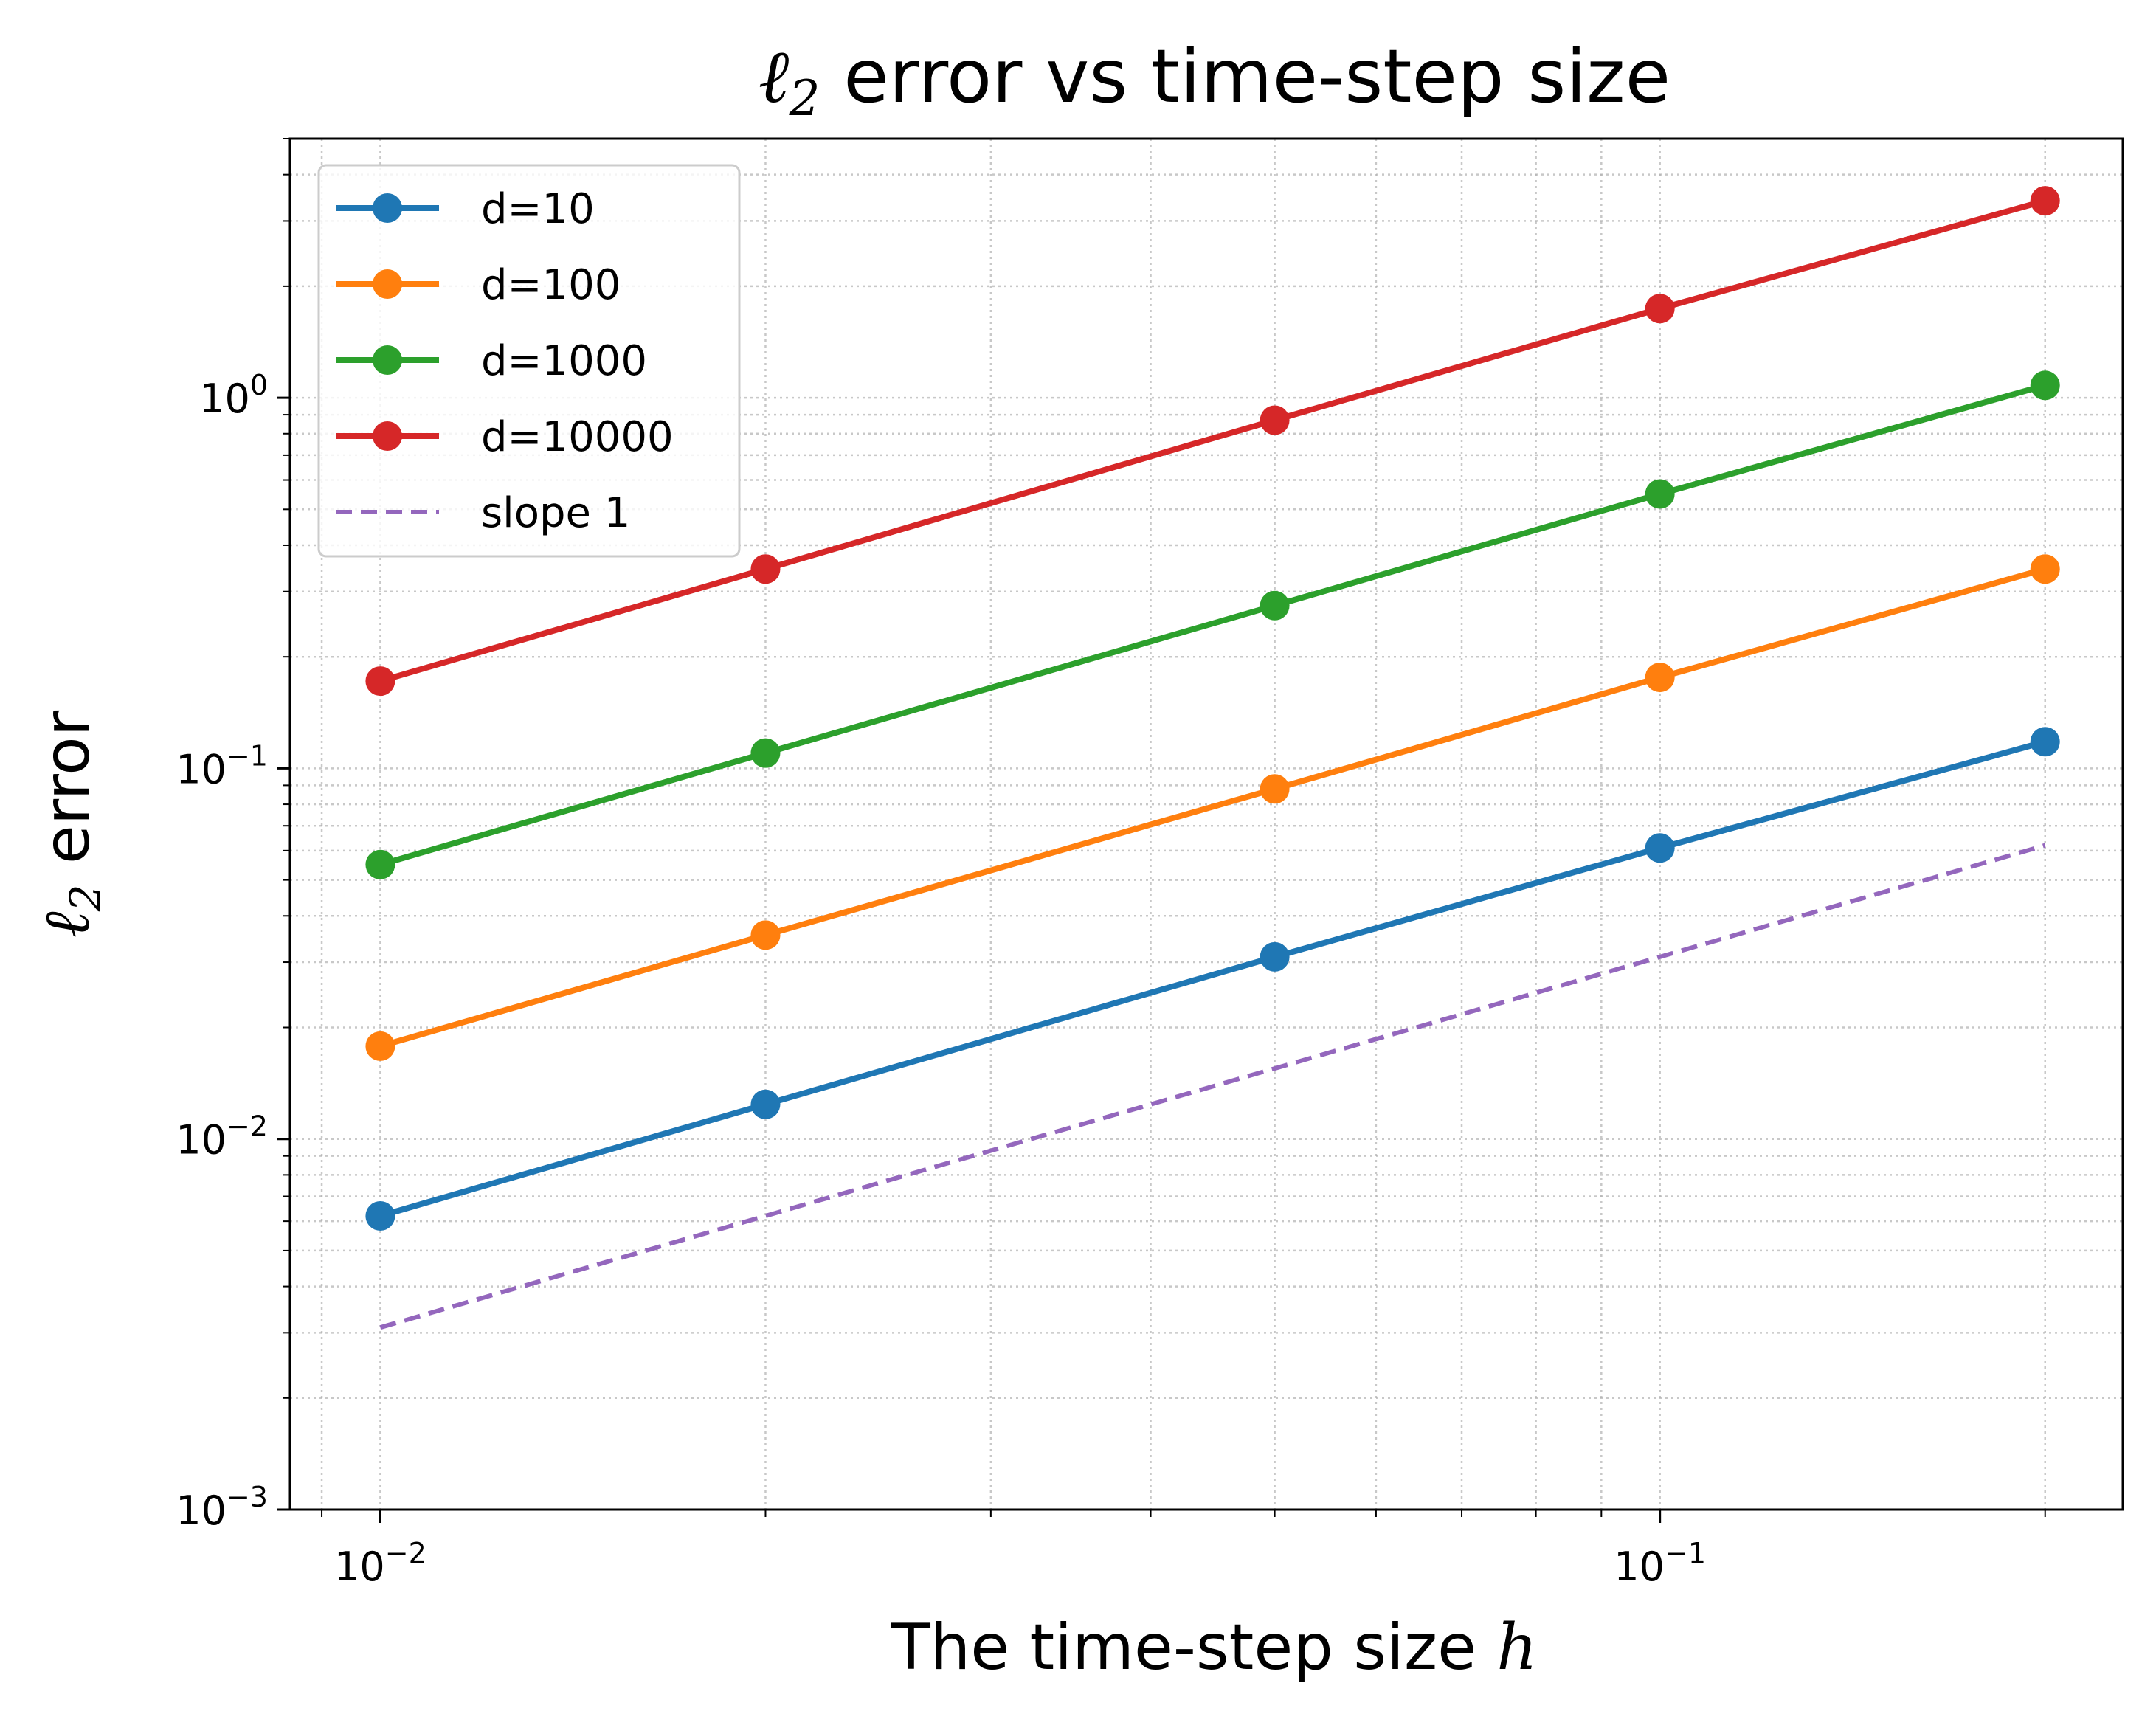 This screenshot has width=2156, height=1728. Describe the element at coordinates (1245, 76) in the screenshot. I see `title-rest: error vs time-step size` at that location.